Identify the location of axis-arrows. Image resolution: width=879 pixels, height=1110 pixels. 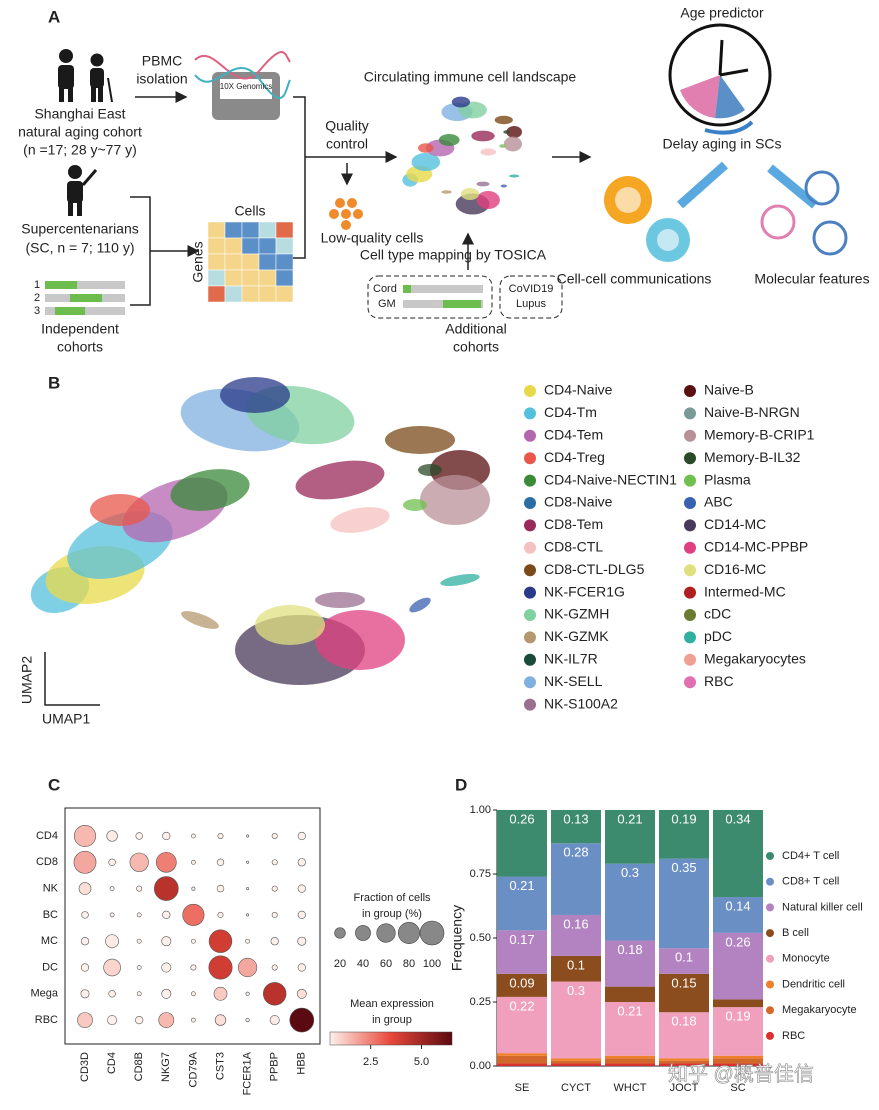
(72, 679).